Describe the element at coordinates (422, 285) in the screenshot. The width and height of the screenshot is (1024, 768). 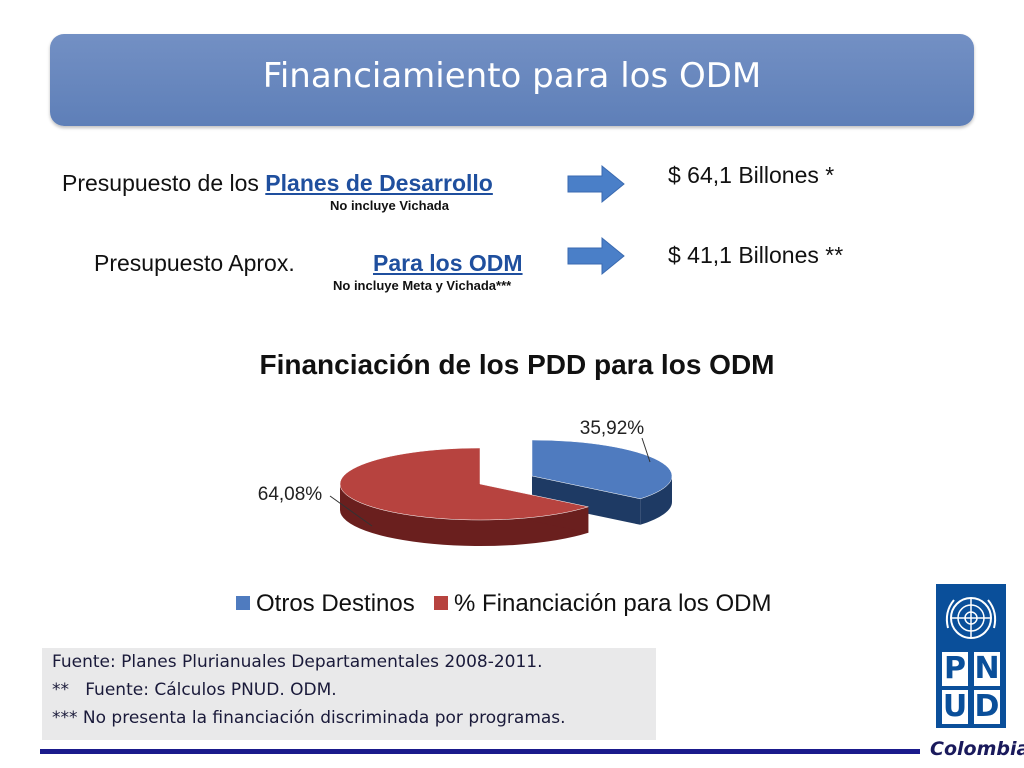
I see `budget-note: No incluye Meta y Vichada***` at that location.